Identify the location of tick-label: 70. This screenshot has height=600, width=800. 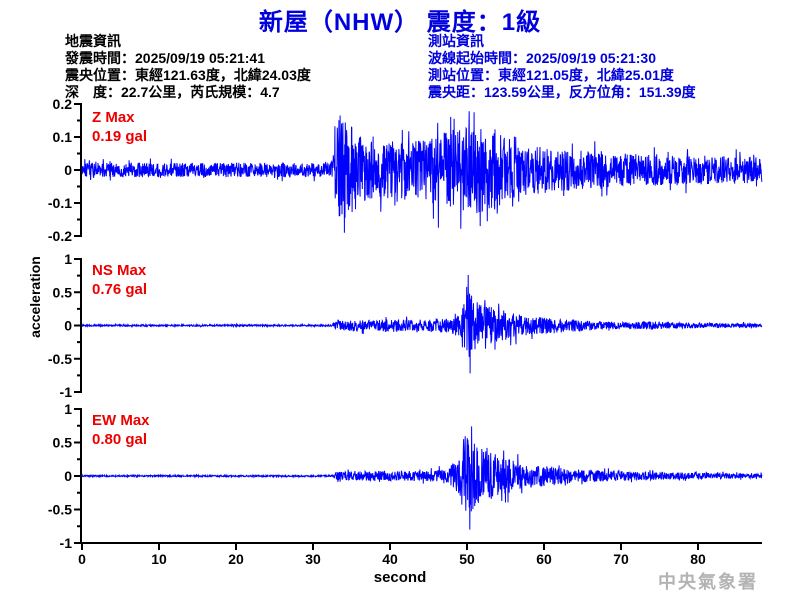
(621, 559).